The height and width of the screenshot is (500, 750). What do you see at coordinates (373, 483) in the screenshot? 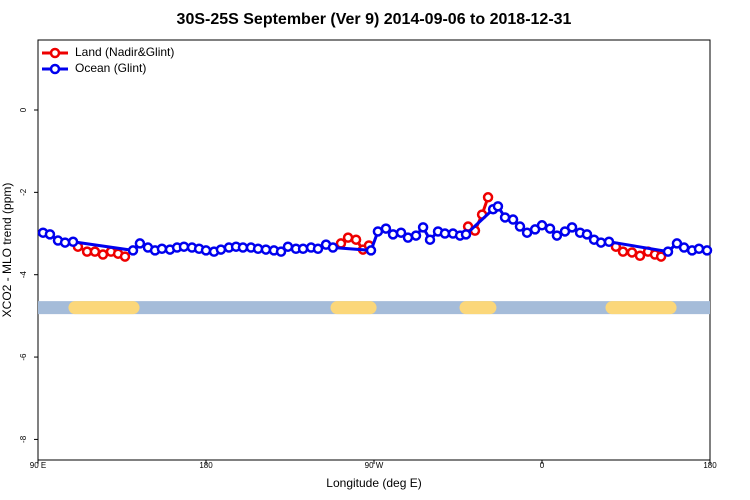
I see `x-axis-label: Longitude (deg E)` at bounding box center [373, 483].